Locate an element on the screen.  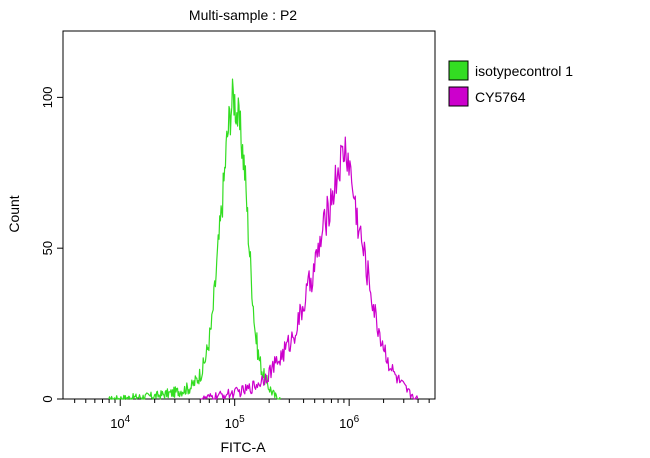
legend-label-isotypecontrol: isotypecontrol 1 is located at coordinates (524, 71).